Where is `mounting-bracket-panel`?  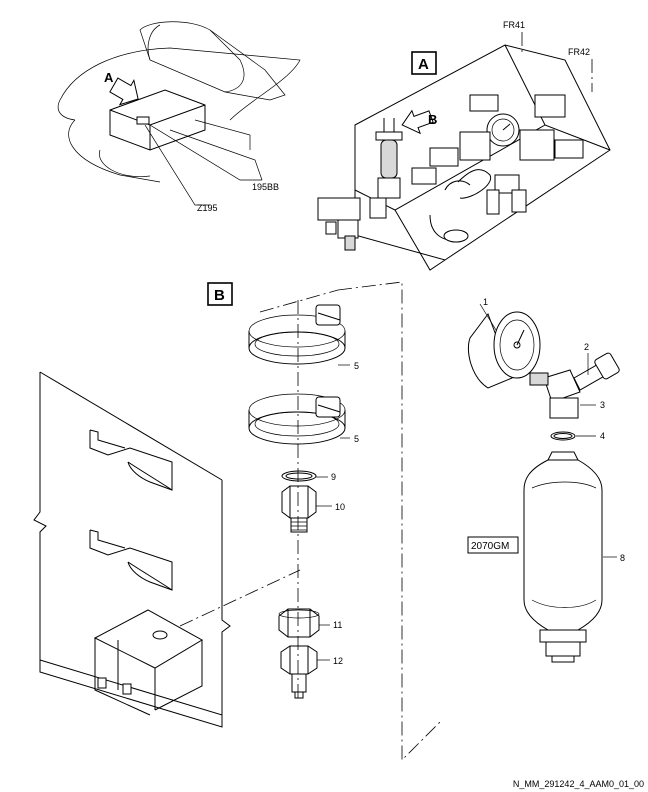
mounting-bracket-panel is located at coordinates (132, 549).